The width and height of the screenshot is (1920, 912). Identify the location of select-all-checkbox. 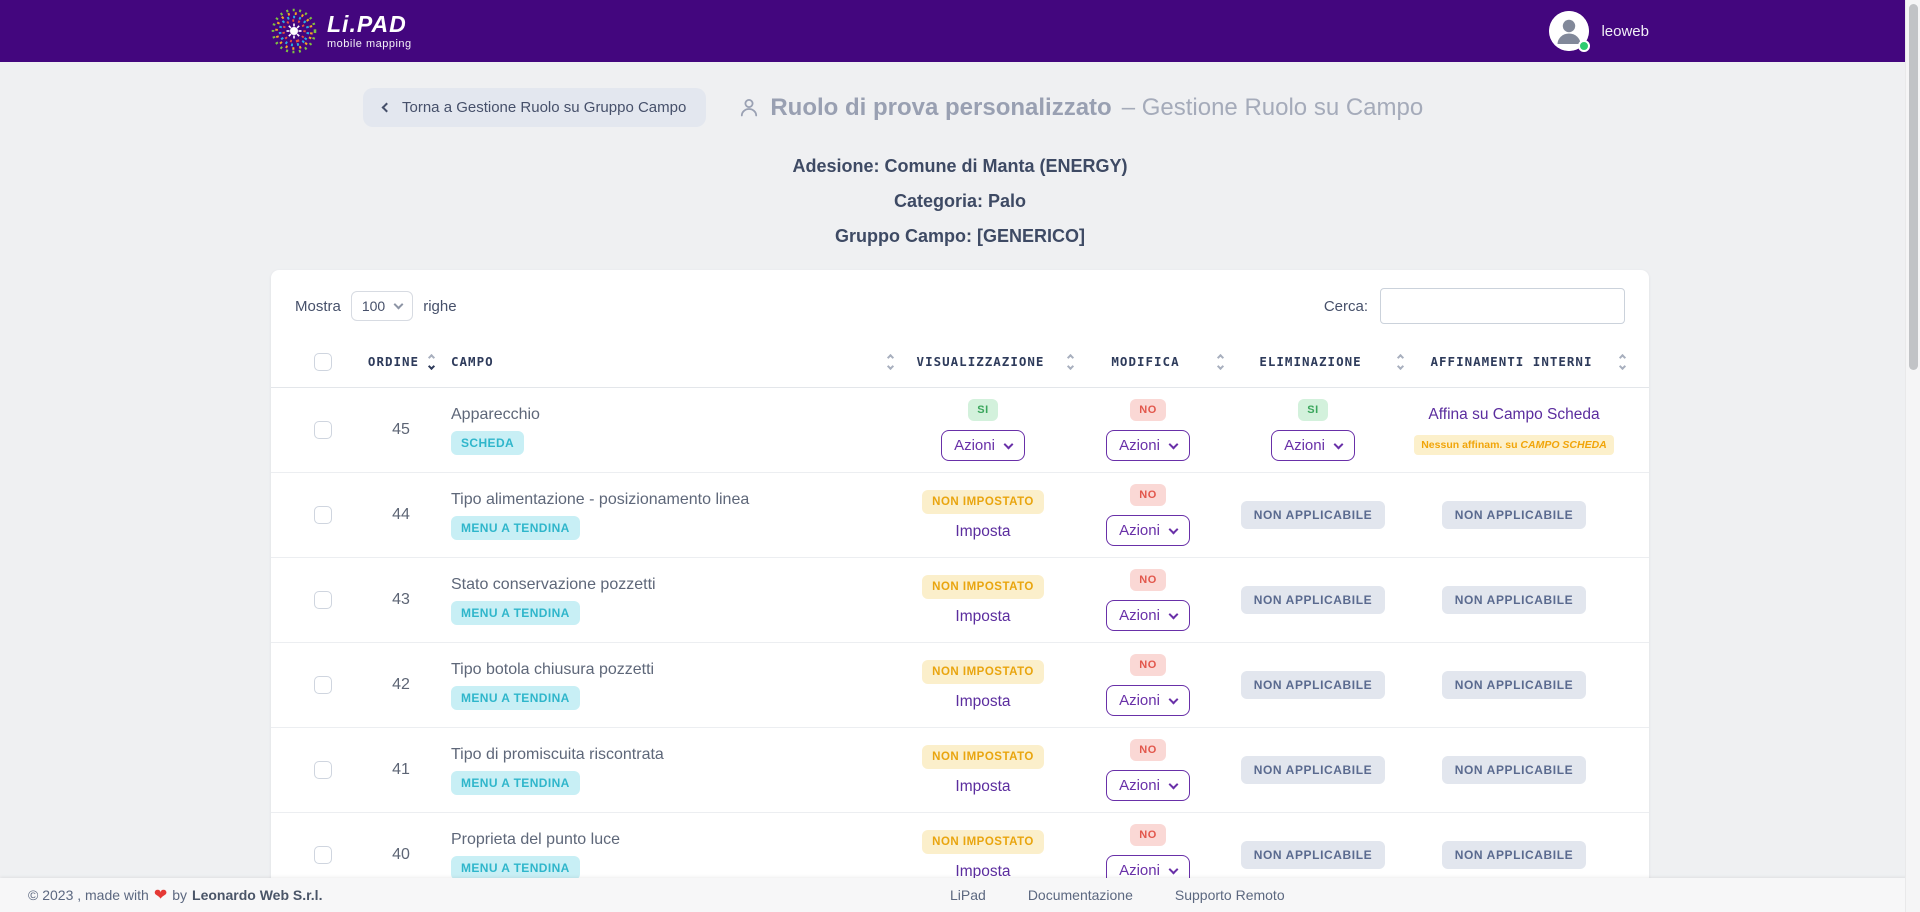
(323, 361).